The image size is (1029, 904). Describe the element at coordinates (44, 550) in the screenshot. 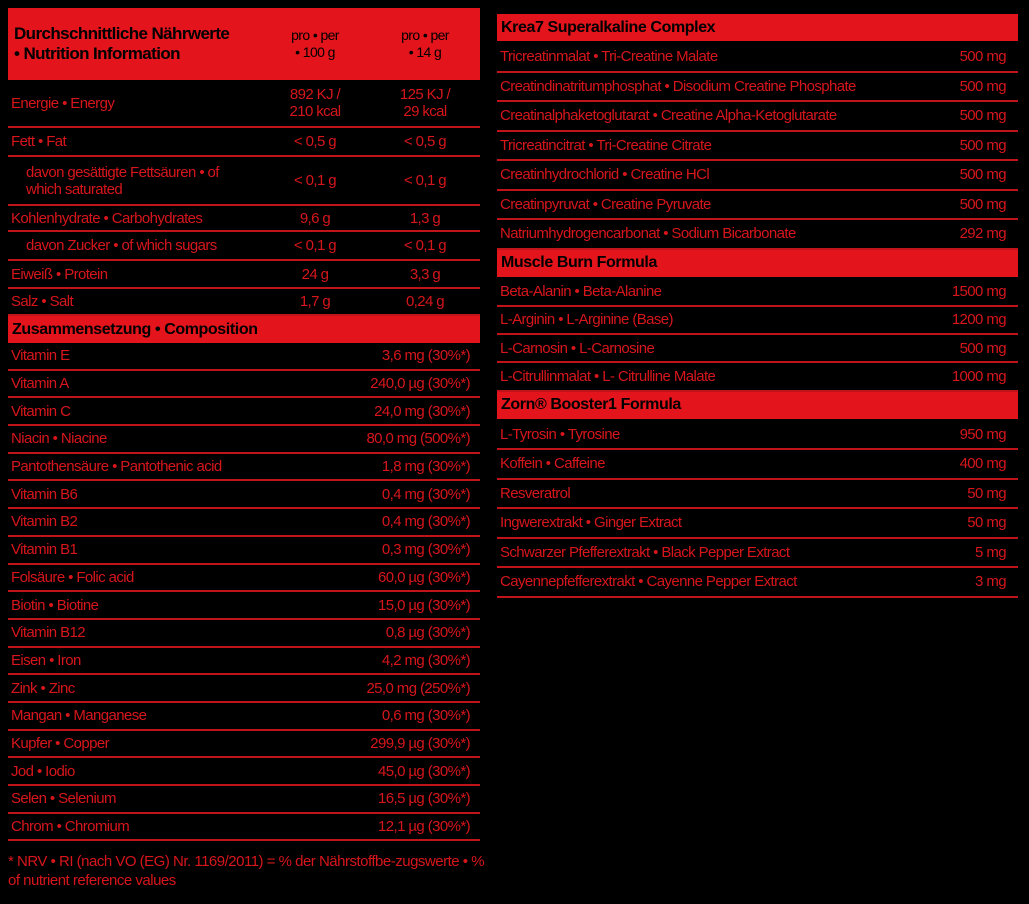

I see `ingredient-label: Vitamin B1` at that location.